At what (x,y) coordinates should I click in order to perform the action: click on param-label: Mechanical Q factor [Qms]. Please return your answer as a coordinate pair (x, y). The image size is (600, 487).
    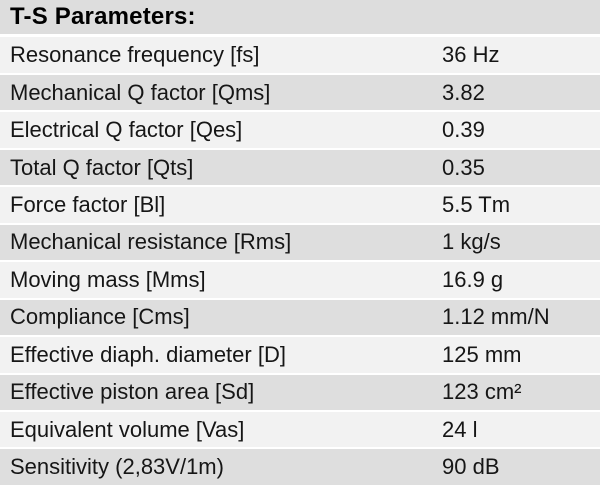
    Looking at the image, I should click on (140, 92).